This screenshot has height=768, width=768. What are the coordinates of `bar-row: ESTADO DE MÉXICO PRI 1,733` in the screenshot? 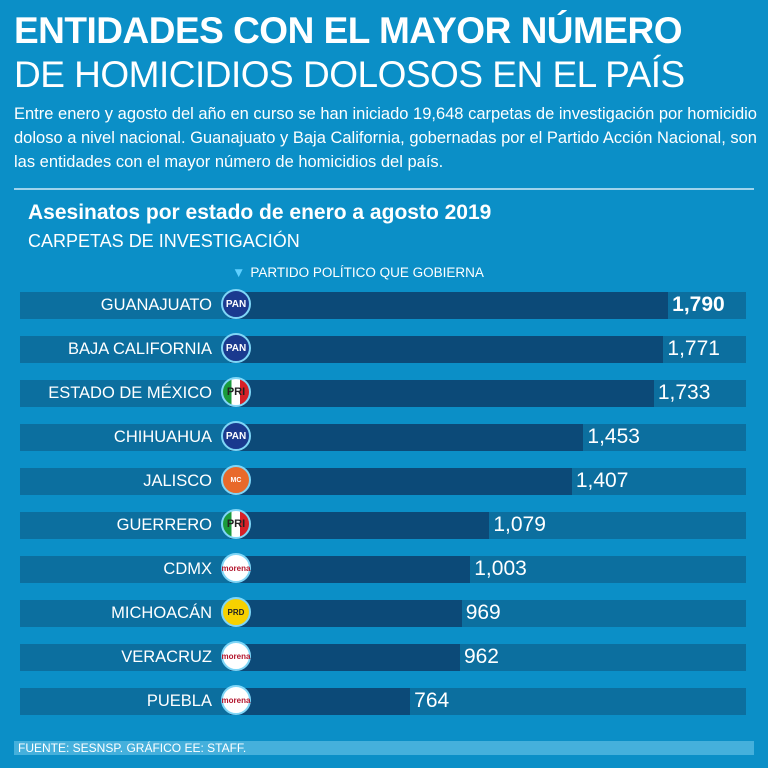 It's located at (383, 392).